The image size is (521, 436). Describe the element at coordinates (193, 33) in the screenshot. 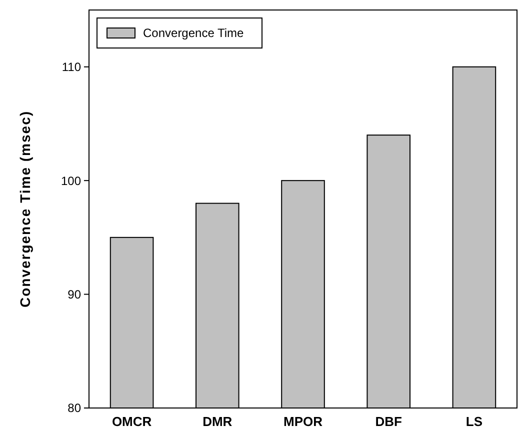

I see `legend-label: Convergence Time` at that location.